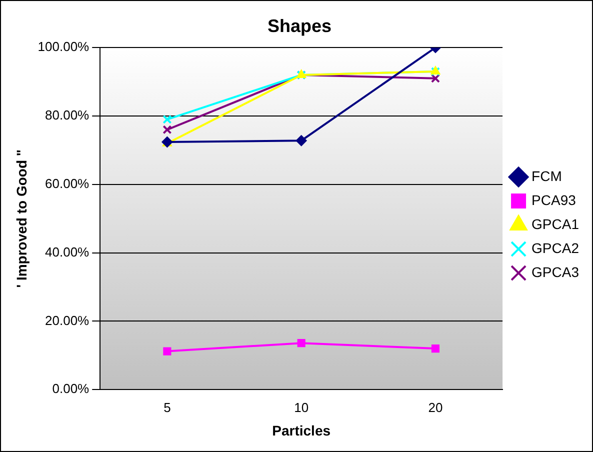 The height and width of the screenshot is (452, 593). Describe the element at coordinates (167, 407) in the screenshot. I see `x-tick-label: 5` at that location.